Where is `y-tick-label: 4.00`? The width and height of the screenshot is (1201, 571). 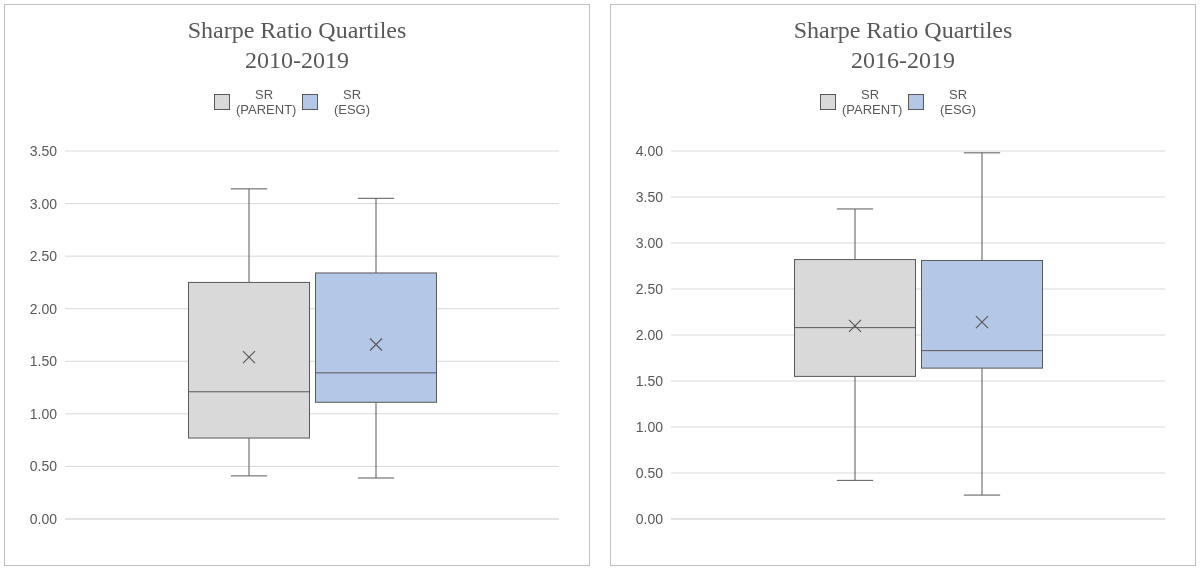
y-tick-label: 4.00 is located at coordinates (649, 150).